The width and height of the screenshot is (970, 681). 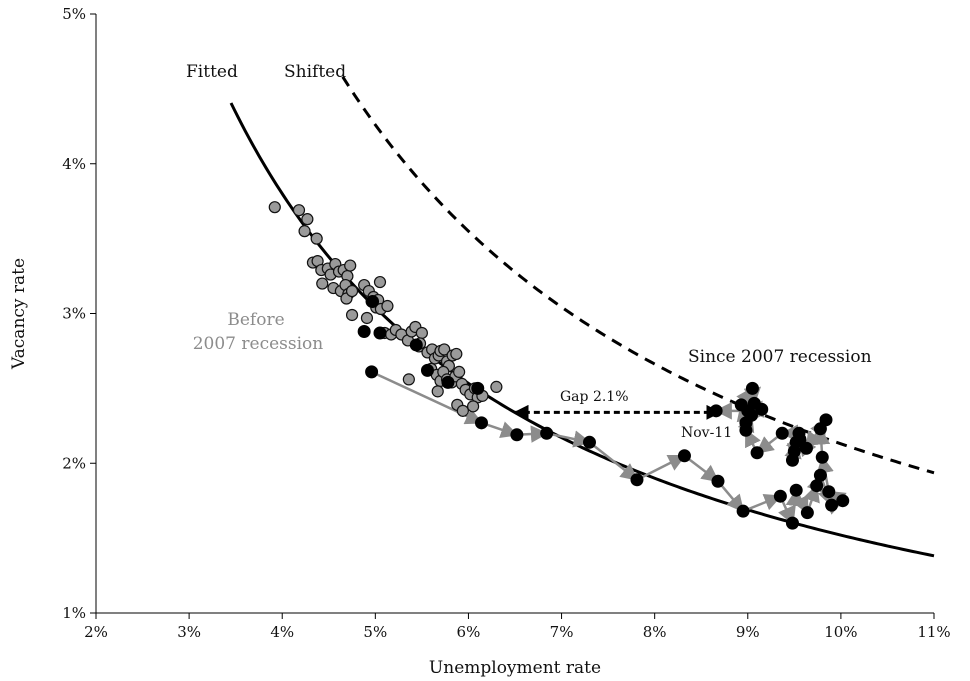 I want to click on y-tick-label: 3%, so click(x=74, y=314).